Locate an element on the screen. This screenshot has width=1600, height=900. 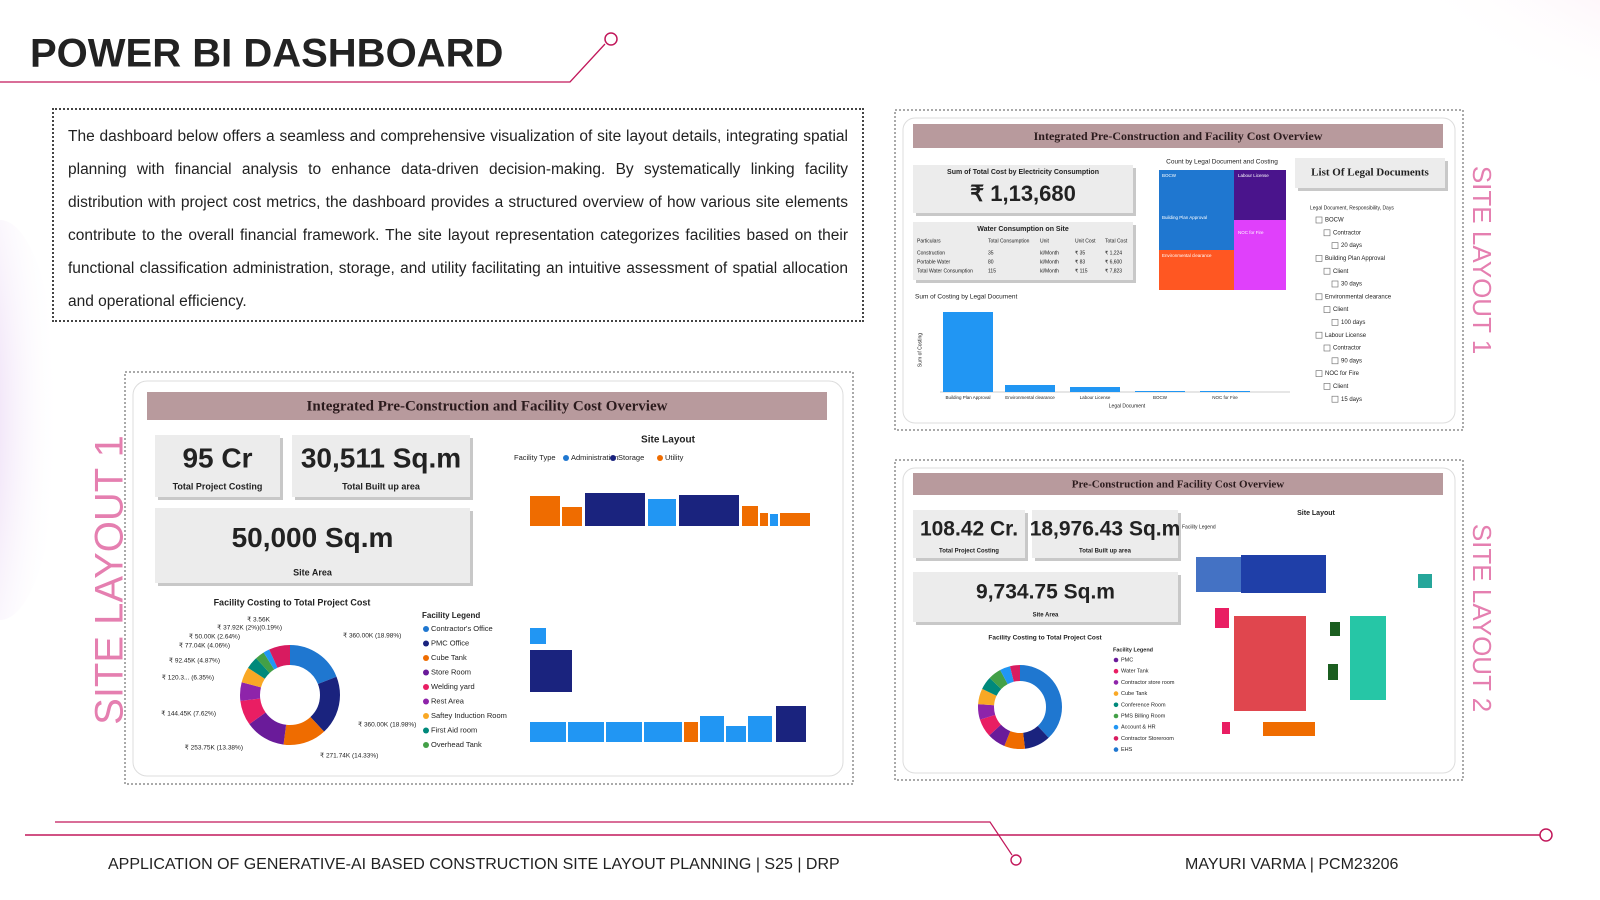
table-cell: ₹ 115 is located at coordinates (1081, 271).